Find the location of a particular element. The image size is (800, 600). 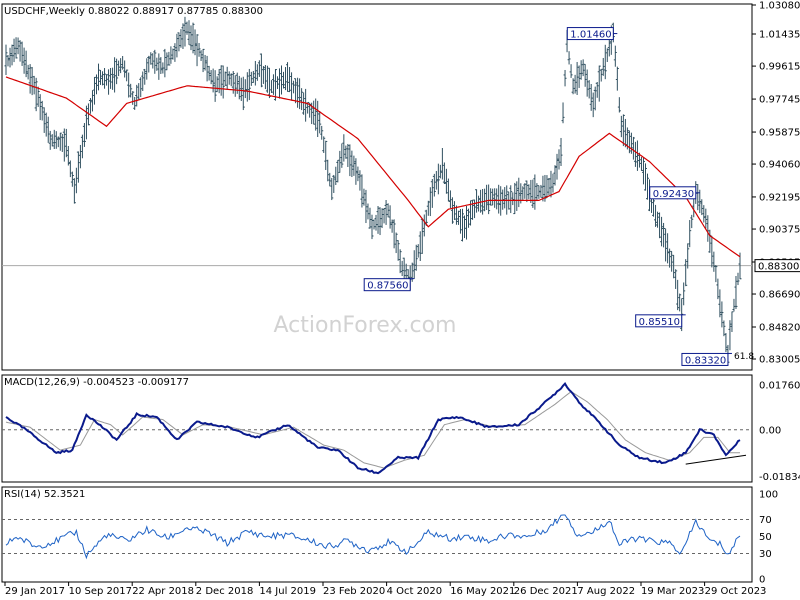

rsi-y-tick-label: 0 is located at coordinates (762, 580).